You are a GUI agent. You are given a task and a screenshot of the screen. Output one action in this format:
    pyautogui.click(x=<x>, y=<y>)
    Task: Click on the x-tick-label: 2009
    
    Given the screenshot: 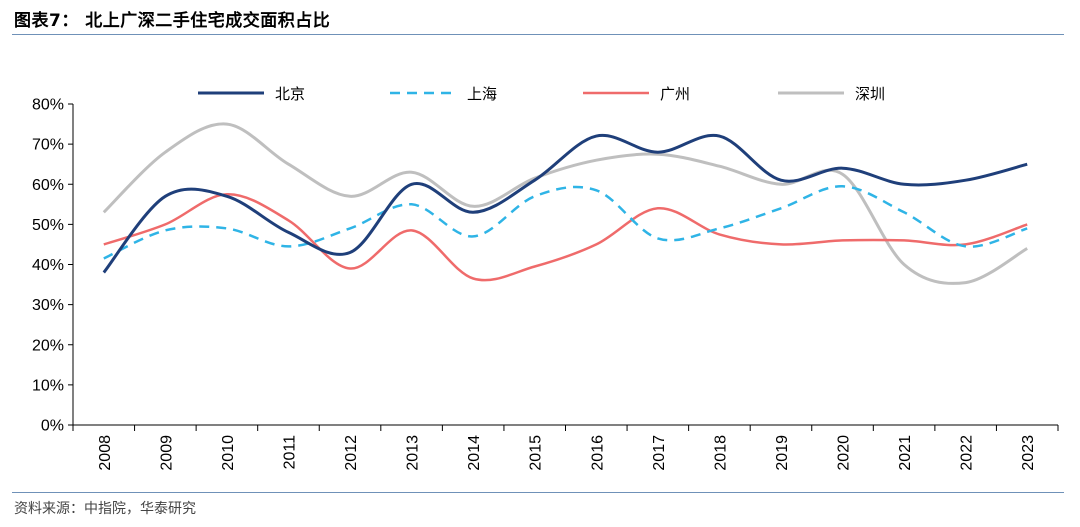 What is the action you would take?
    pyautogui.click(x=166, y=453)
    